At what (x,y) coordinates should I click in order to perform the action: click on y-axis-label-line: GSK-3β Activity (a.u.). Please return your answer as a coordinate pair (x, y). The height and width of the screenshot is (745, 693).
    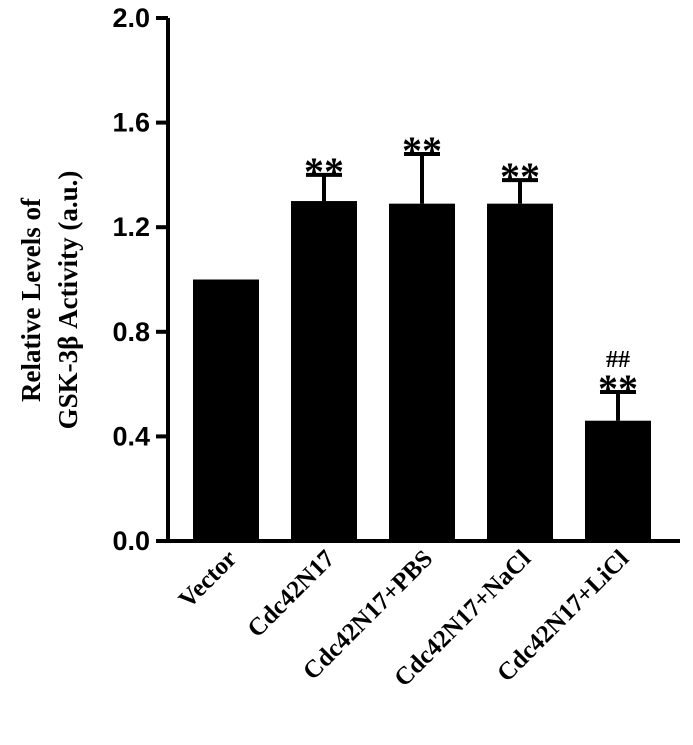
    Looking at the image, I should click on (68, 300).